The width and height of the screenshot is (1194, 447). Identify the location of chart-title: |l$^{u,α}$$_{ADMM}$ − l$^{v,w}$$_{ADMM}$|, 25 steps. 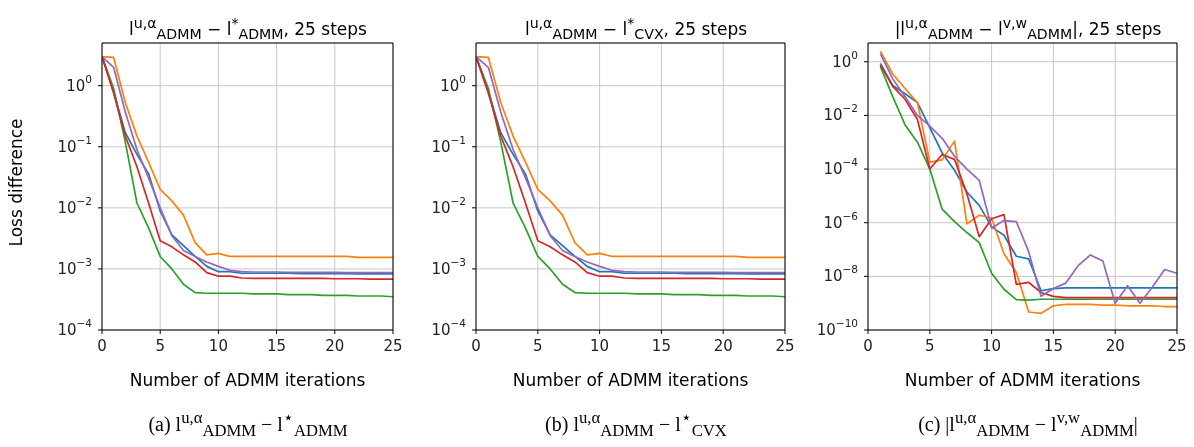
(1028, 28).